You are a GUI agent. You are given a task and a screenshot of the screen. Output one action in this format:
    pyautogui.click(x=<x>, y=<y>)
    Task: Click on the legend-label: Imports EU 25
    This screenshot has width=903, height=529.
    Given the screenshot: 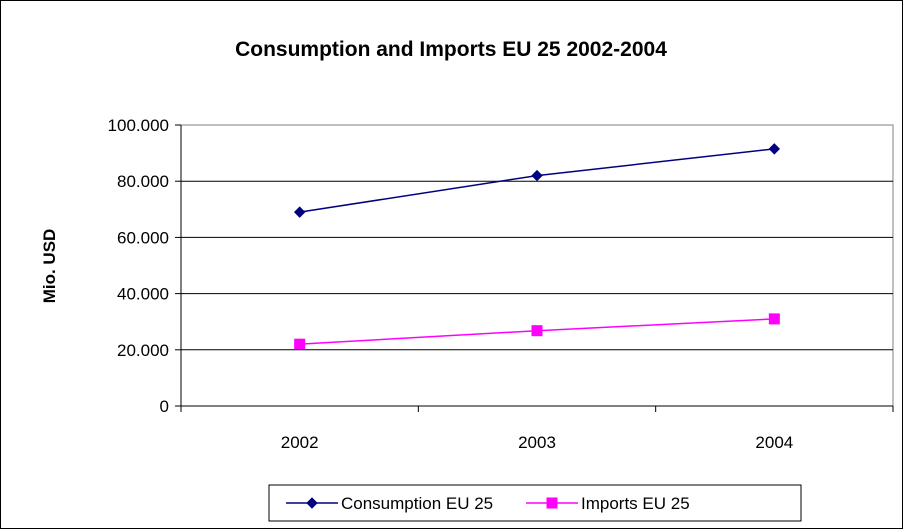 What is the action you would take?
    pyautogui.click(x=635, y=503)
    